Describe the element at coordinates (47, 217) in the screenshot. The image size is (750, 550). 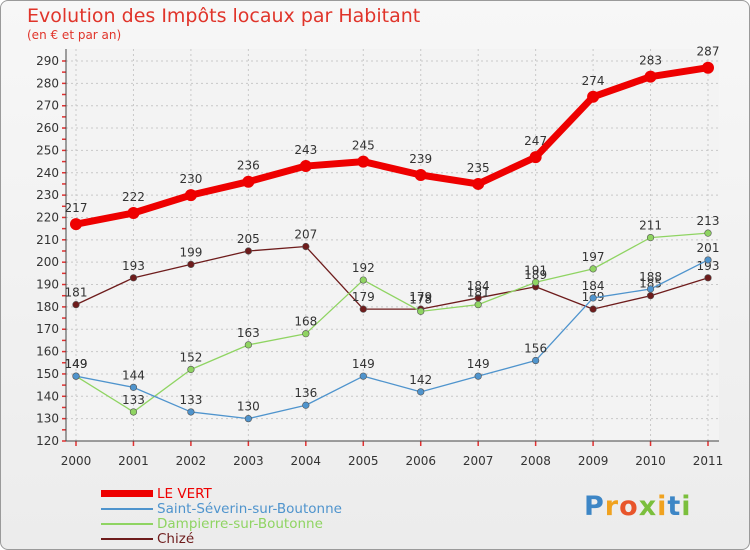
I see `y-tick-label: 220` at that location.